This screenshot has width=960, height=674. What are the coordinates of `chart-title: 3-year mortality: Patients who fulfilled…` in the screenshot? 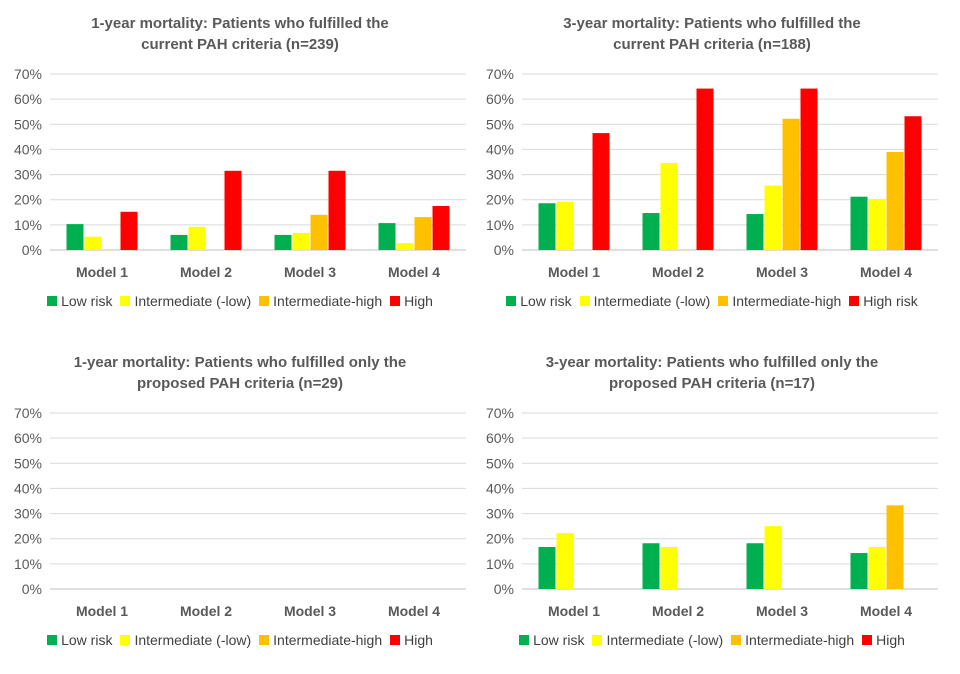 It's located at (712, 34).